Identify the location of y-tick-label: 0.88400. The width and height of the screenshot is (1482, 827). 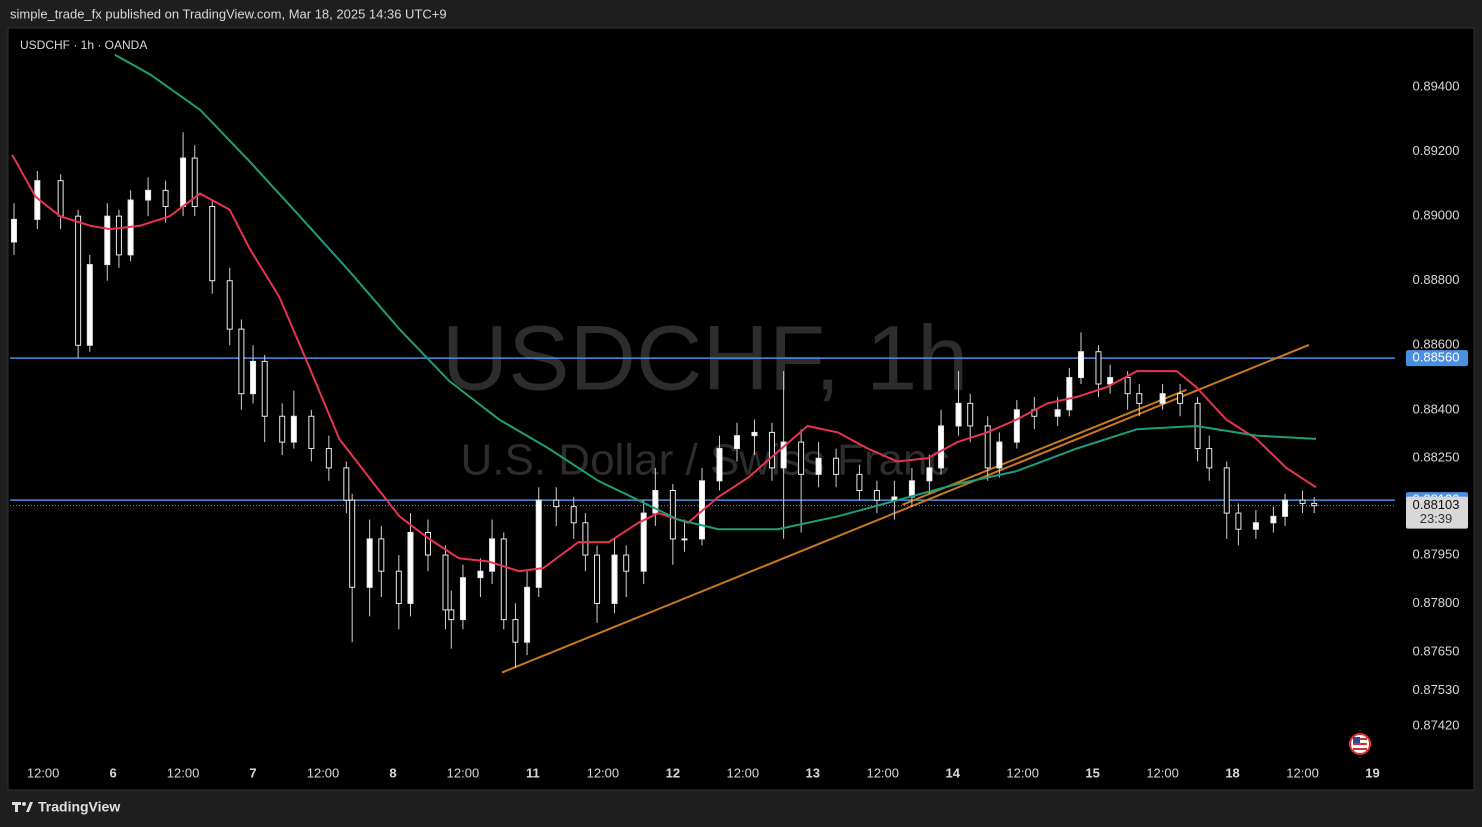
(1436, 408).